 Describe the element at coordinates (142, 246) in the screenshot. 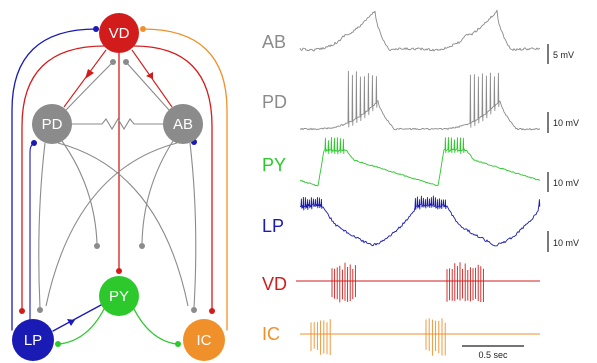

I see `ab-to-py-terminal` at that location.